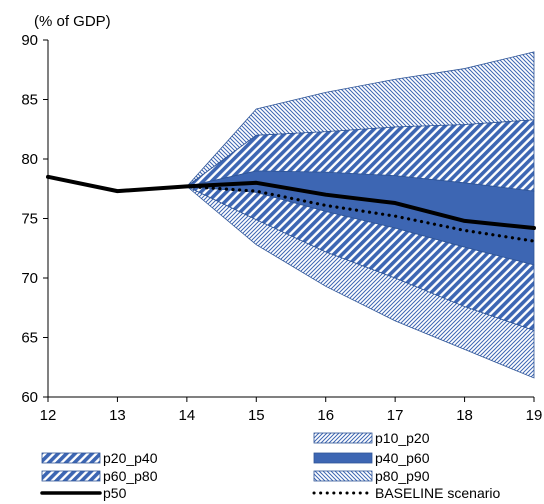 The width and height of the screenshot is (544, 504). What do you see at coordinates (29, 219) in the screenshot?
I see `y-tick-label: 75` at bounding box center [29, 219].